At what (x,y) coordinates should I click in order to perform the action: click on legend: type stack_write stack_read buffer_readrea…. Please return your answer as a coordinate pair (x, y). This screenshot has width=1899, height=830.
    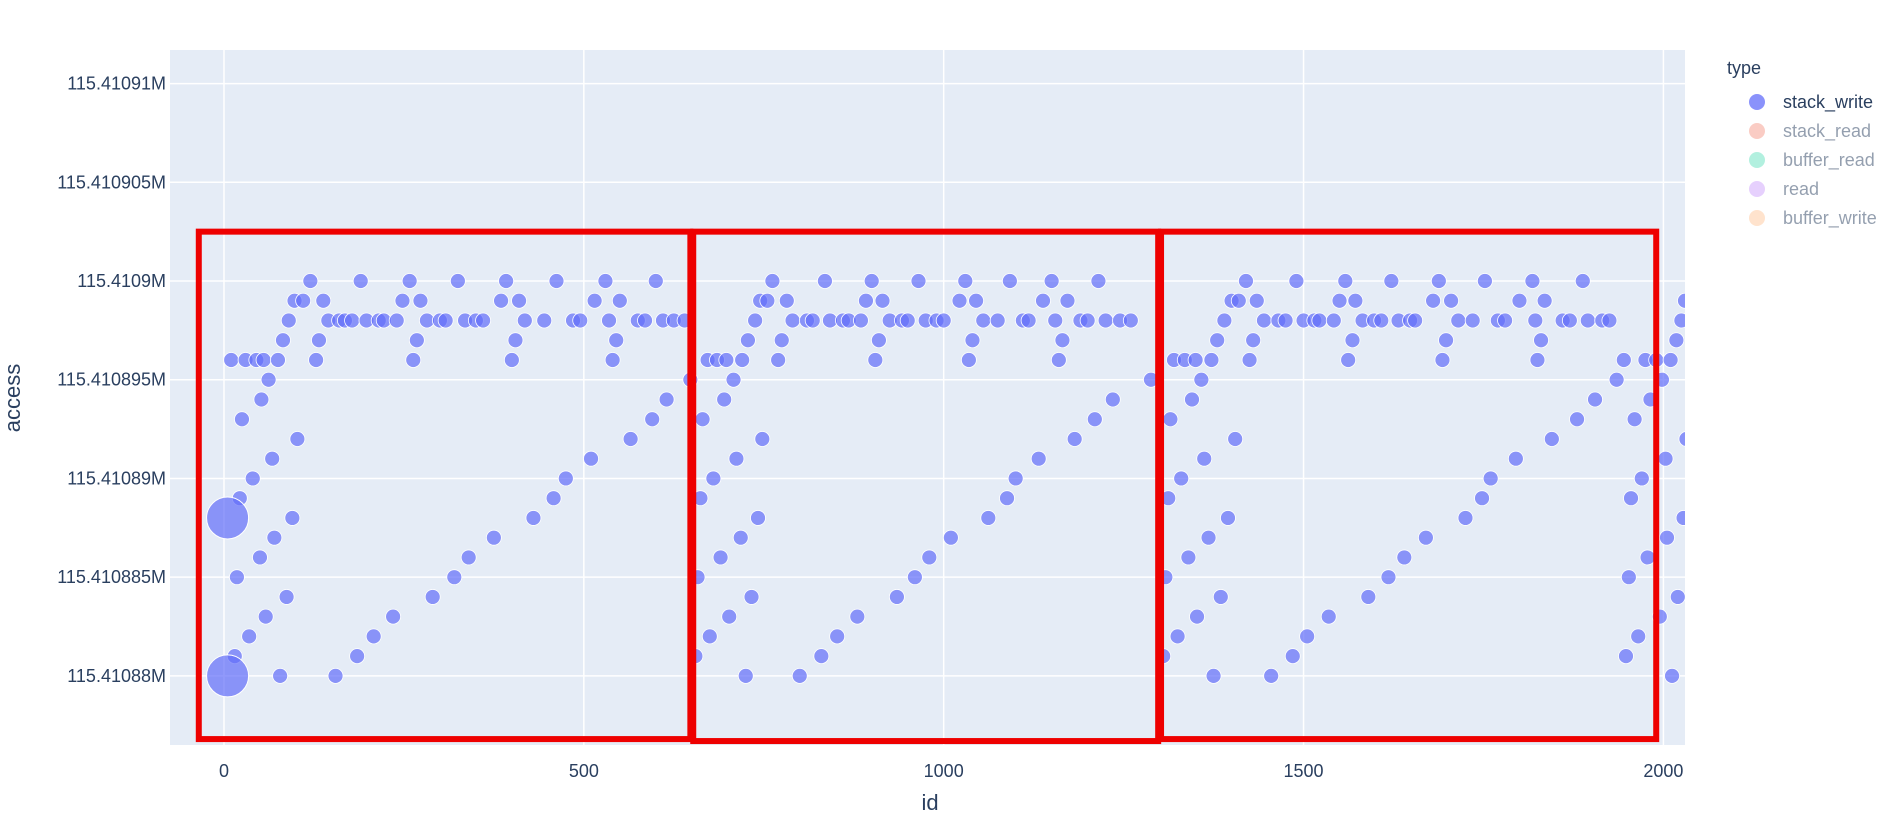
    Looking at the image, I should click on (1802, 143).